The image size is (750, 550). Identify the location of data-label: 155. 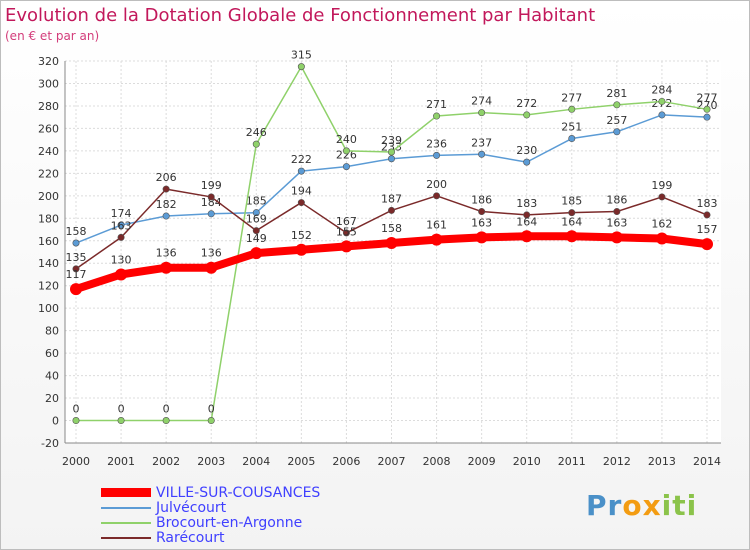
(346, 231).